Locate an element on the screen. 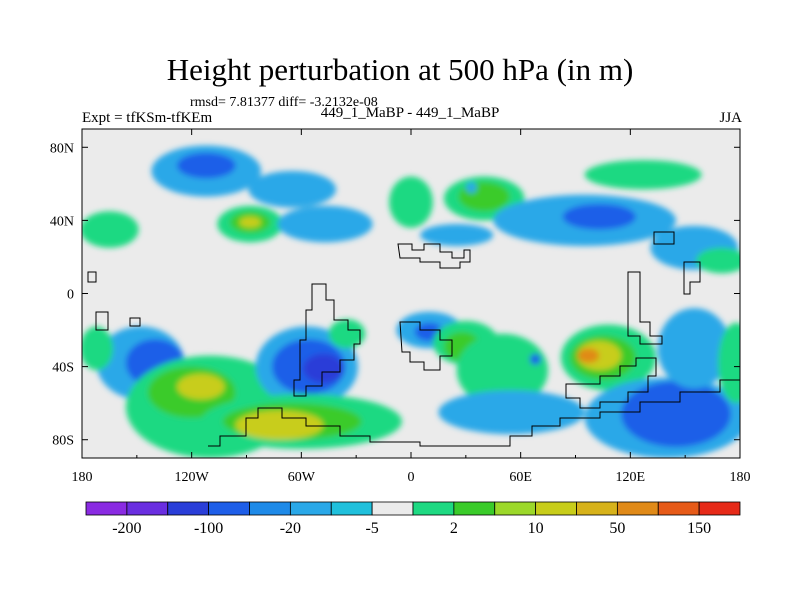  x-tick-label: 60E is located at coordinates (520, 477).